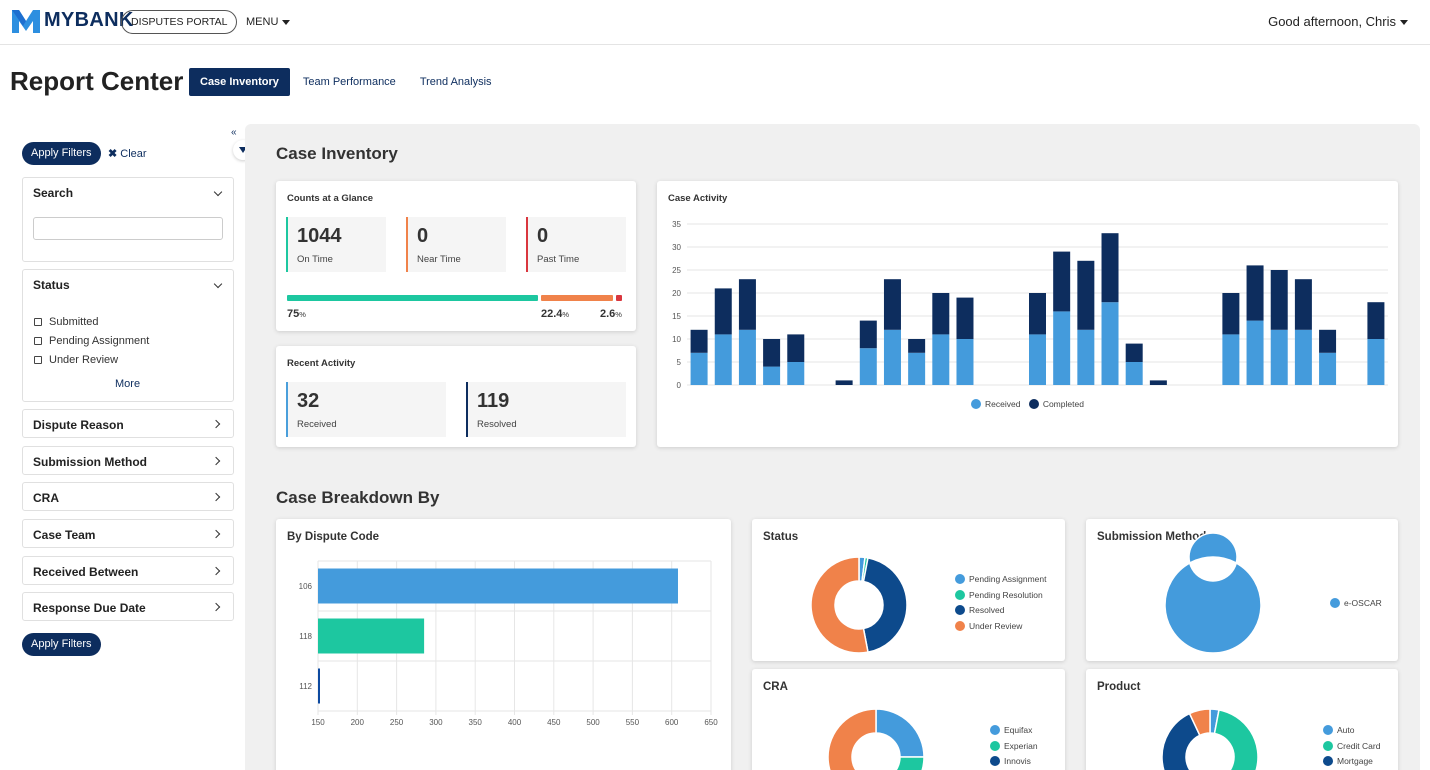 This screenshot has height=770, width=1430. What do you see at coordinates (358, 722) in the screenshot?
I see `x-tick-label: 200` at bounding box center [358, 722].